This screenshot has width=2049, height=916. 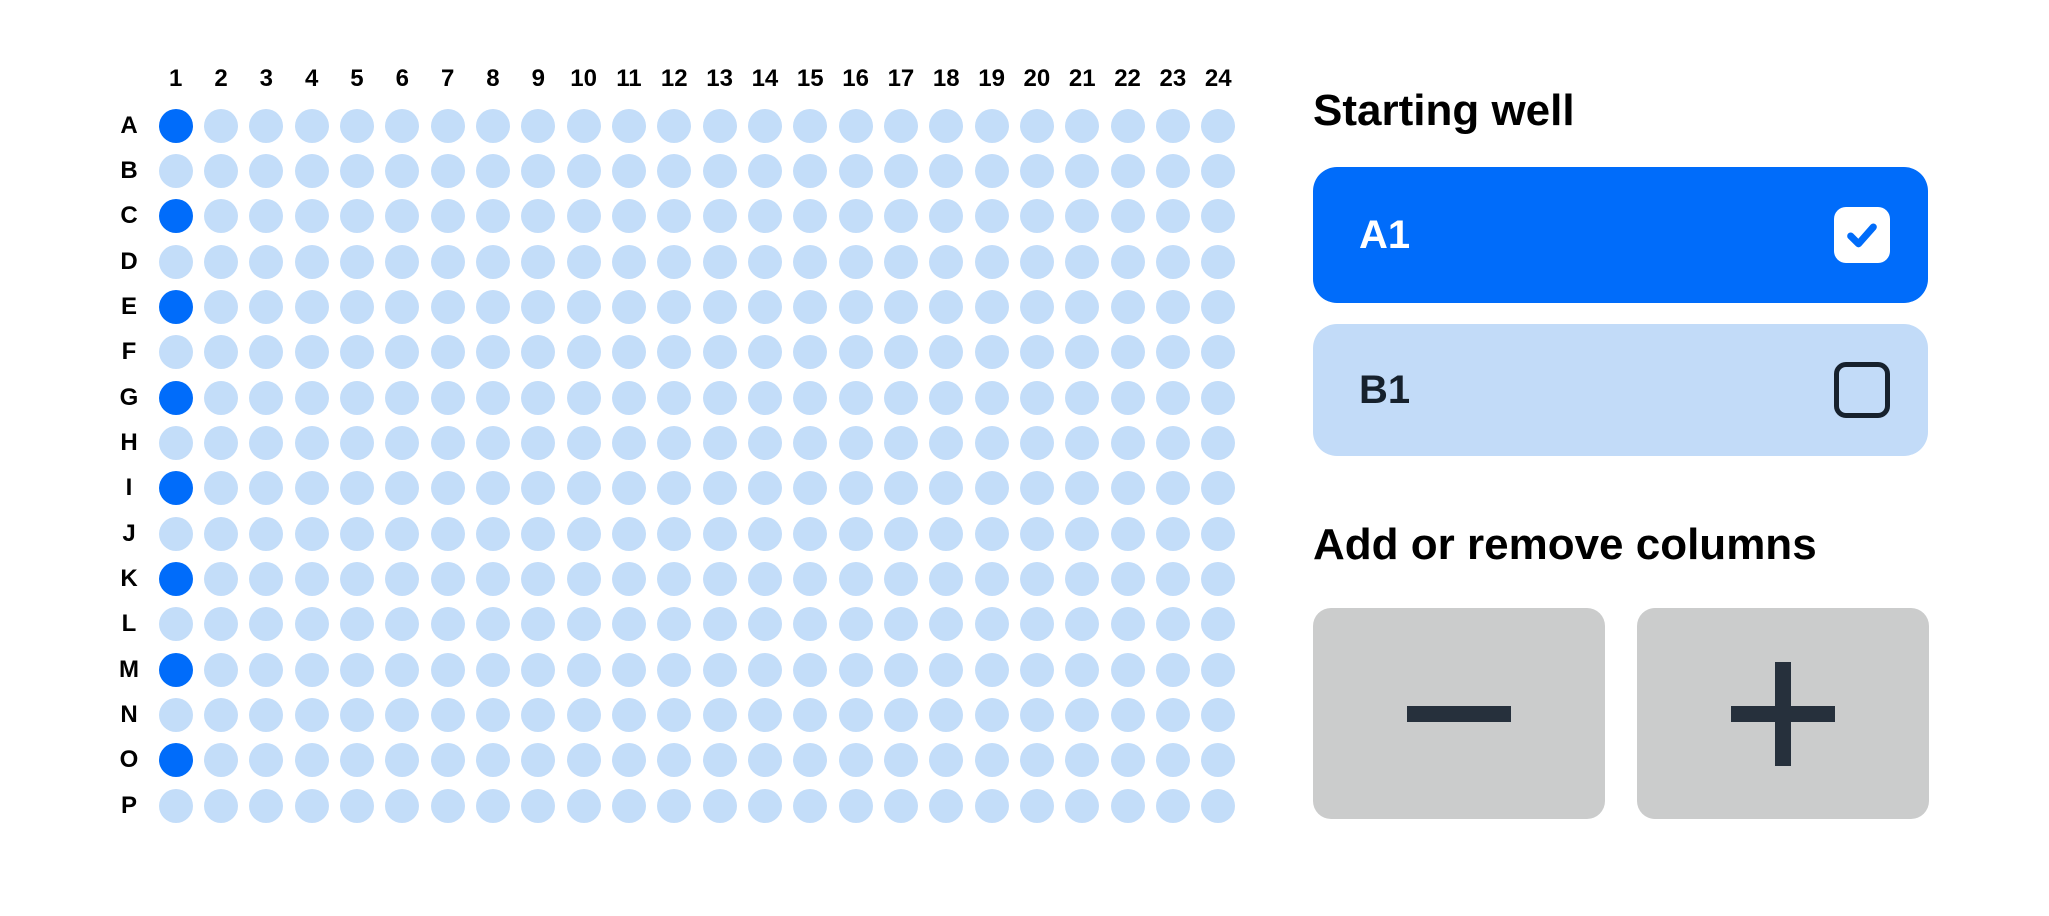 What do you see at coordinates (220, 714) in the screenshot?
I see `well-N2` at bounding box center [220, 714].